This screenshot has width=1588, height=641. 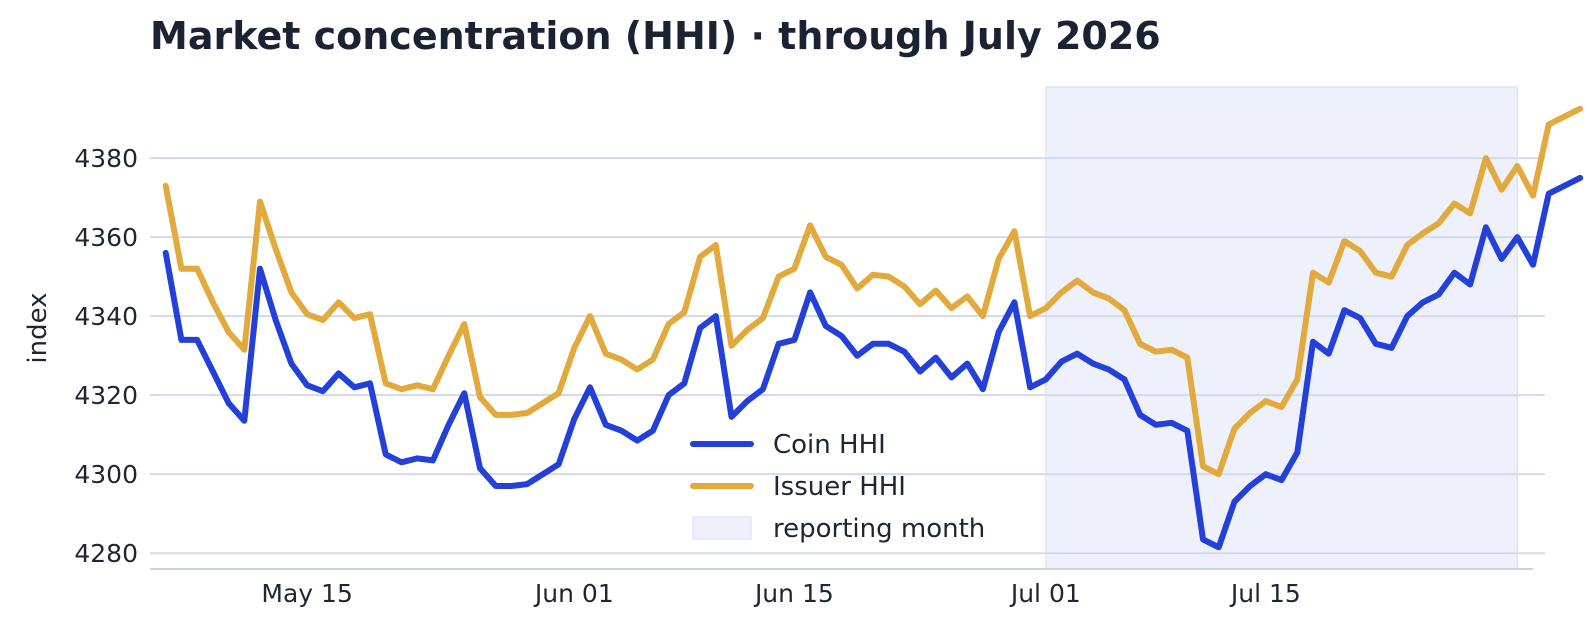 I want to click on legend-label-issuer-hhi: Issuer HHI, so click(x=839, y=487).